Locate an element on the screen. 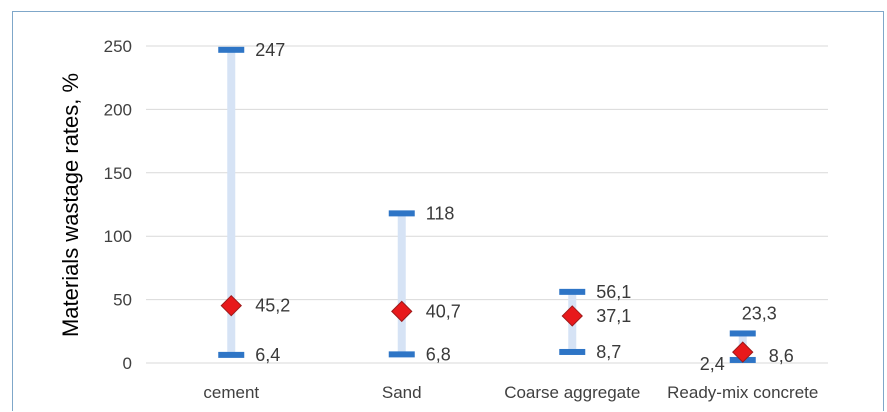 Image resolution: width=887 pixels, height=412 pixels. min-data-label: 6,4 is located at coordinates (267, 355).